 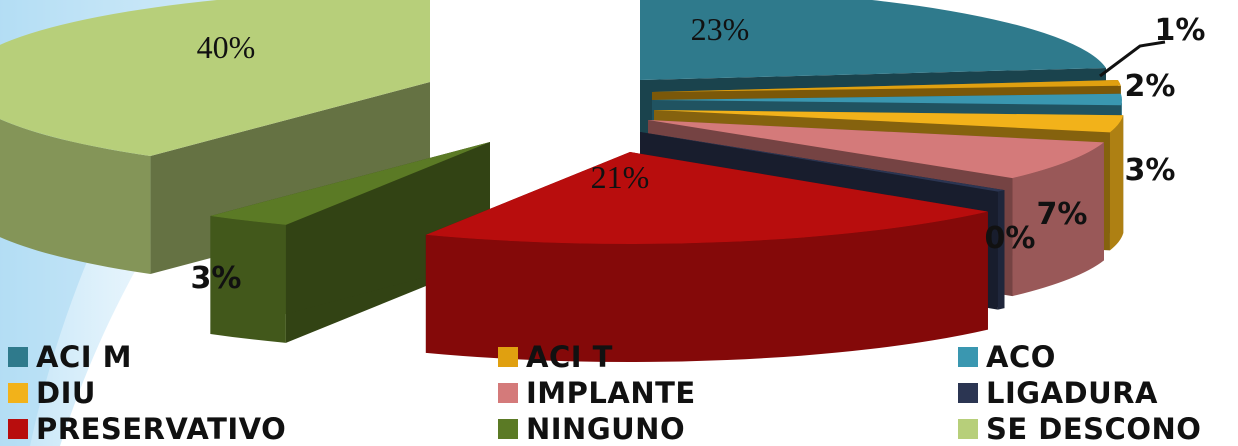 I want to click on data-label-ninguno: 3%, so click(x=216, y=278).